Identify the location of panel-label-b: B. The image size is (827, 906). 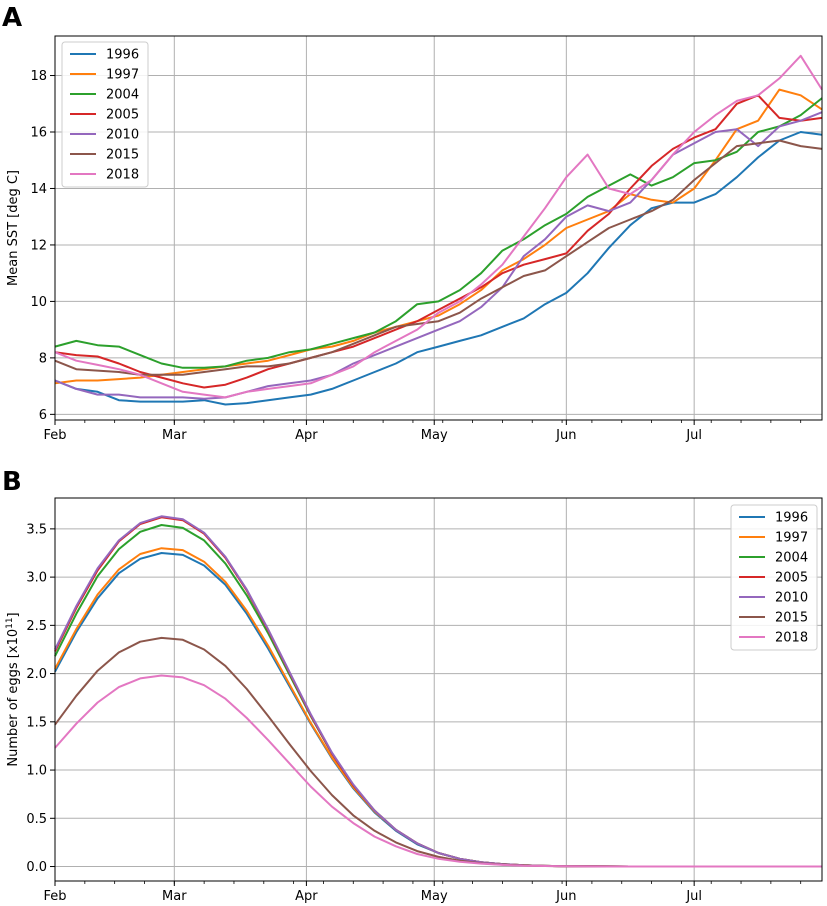
(12, 482).